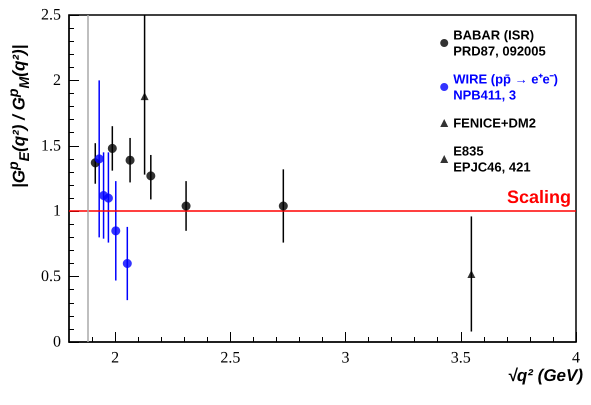  I want to click on ref-line-label: Scaling, so click(538, 197).